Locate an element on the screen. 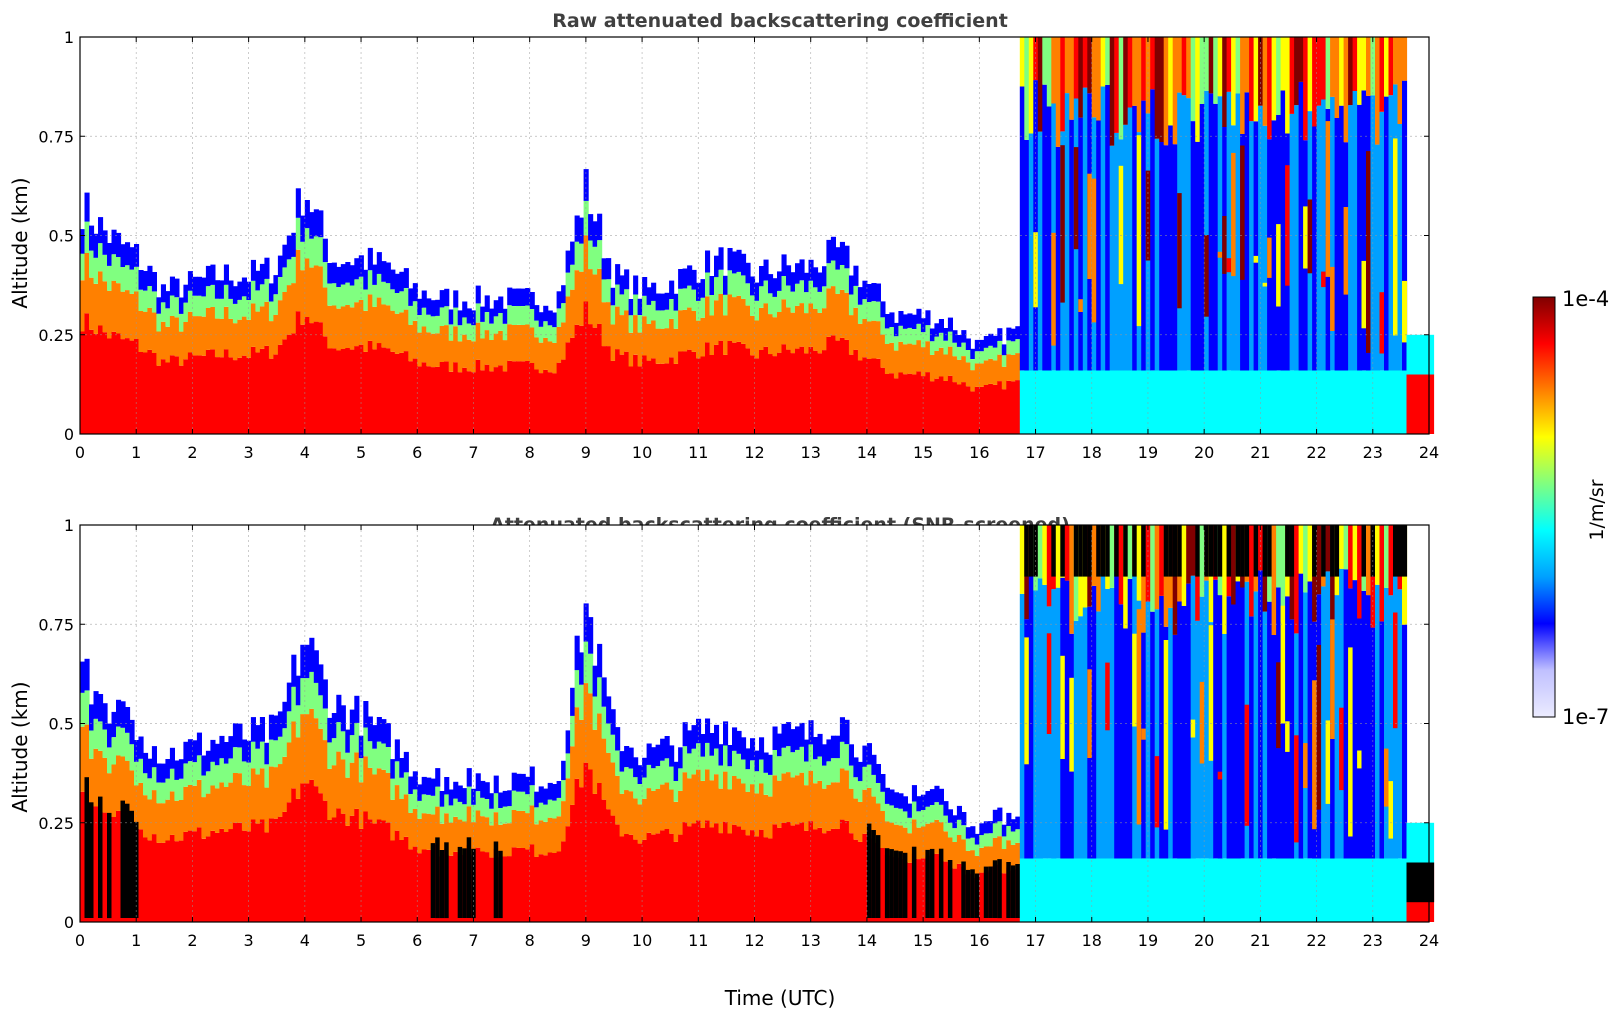 This screenshot has width=1621, height=1020. x-tick-label: 13 is located at coordinates (811, 452).